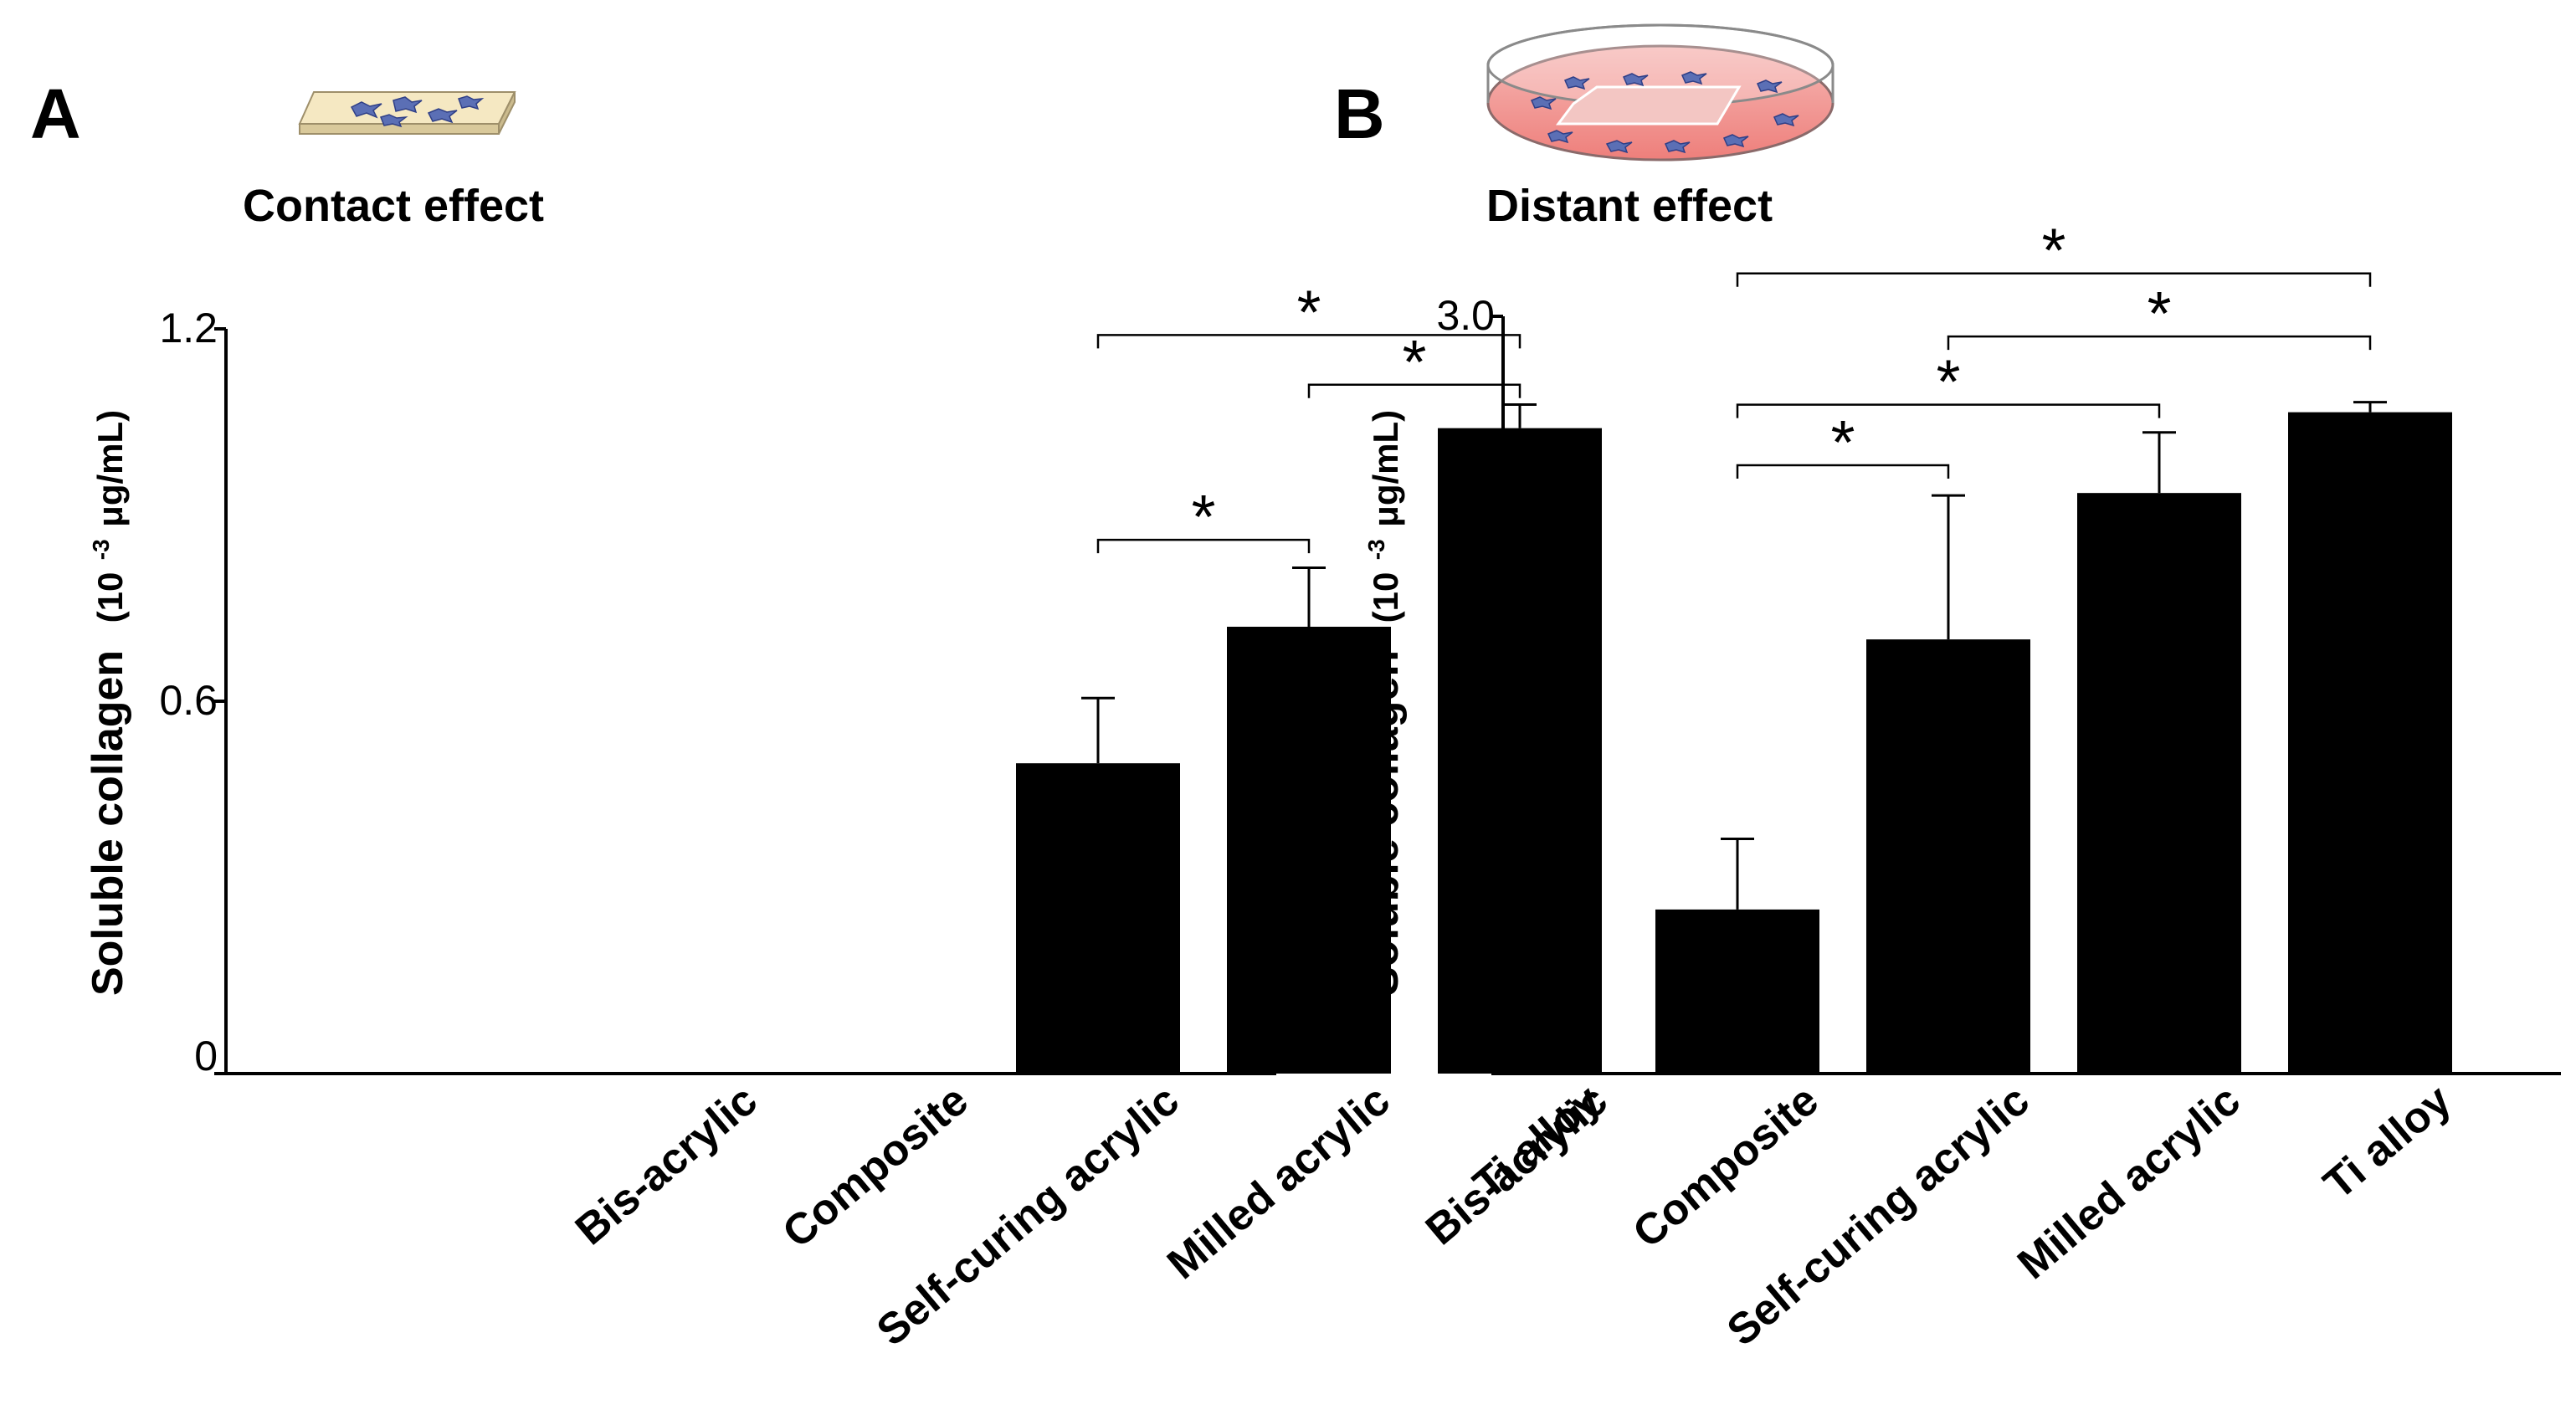  I want to click on y-axis-unit-suffix-a: μg/mL), so click(110, 468).